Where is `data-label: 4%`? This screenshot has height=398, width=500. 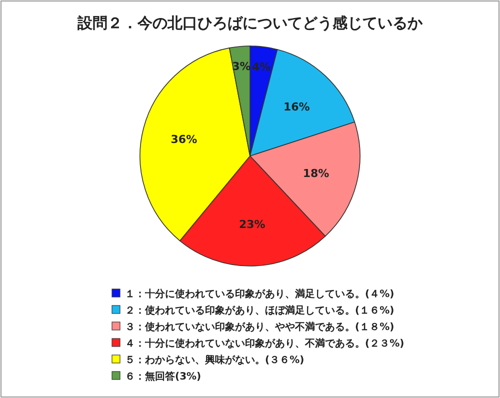 data-label: 4% is located at coordinates (261, 67).